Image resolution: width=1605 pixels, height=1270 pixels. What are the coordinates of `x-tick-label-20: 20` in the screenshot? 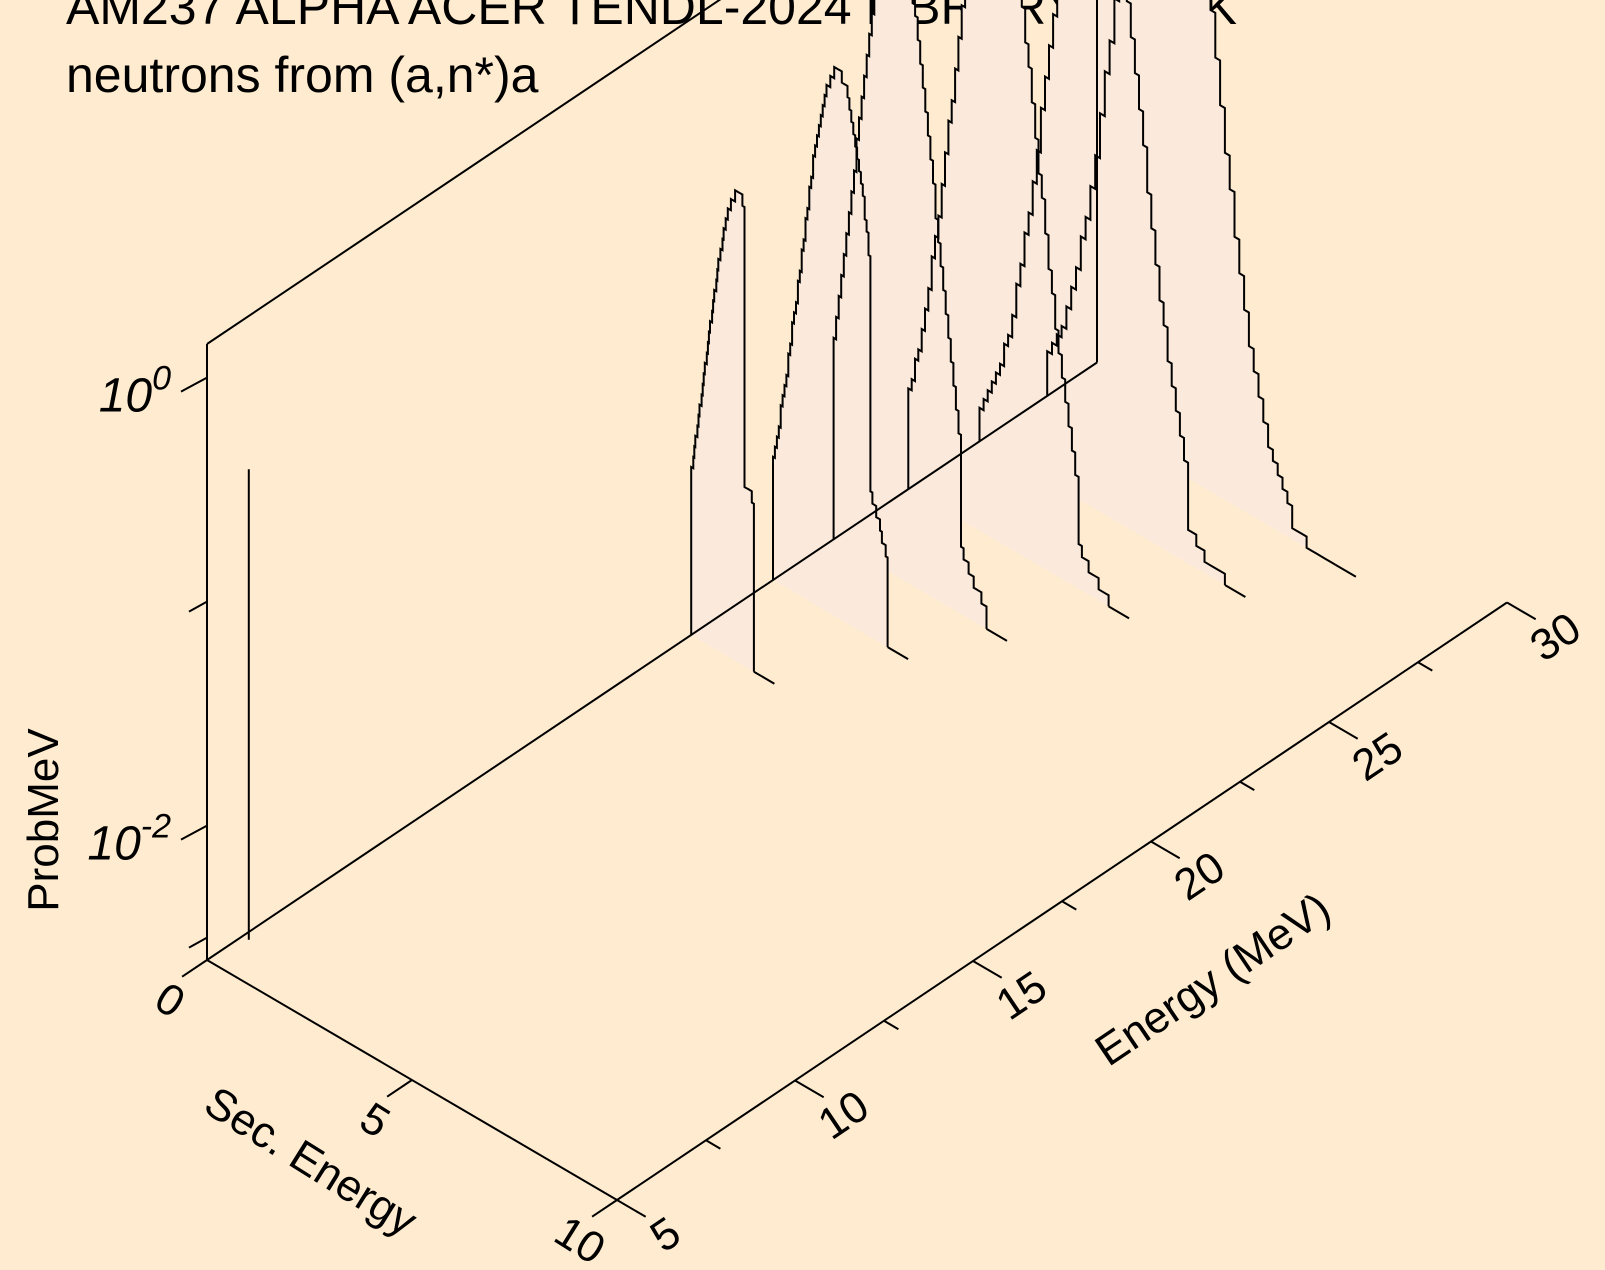 It's located at (1200, 876).